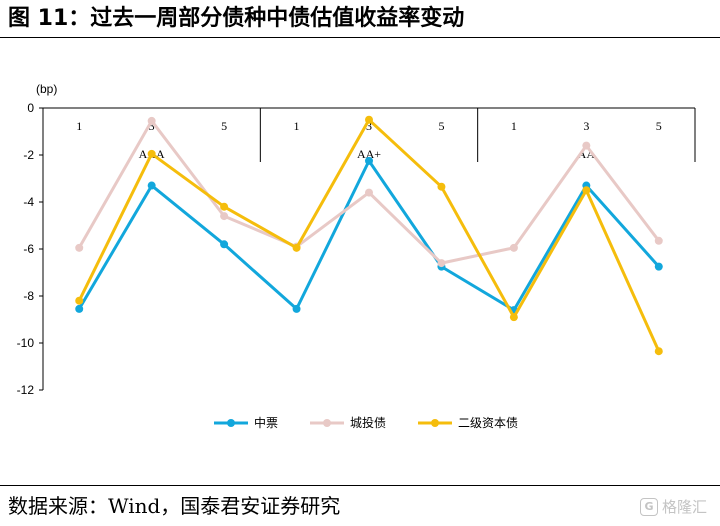 The height and width of the screenshot is (526, 720). Describe the element at coordinates (28, 202) in the screenshot. I see `y-tick-label: -4` at that location.